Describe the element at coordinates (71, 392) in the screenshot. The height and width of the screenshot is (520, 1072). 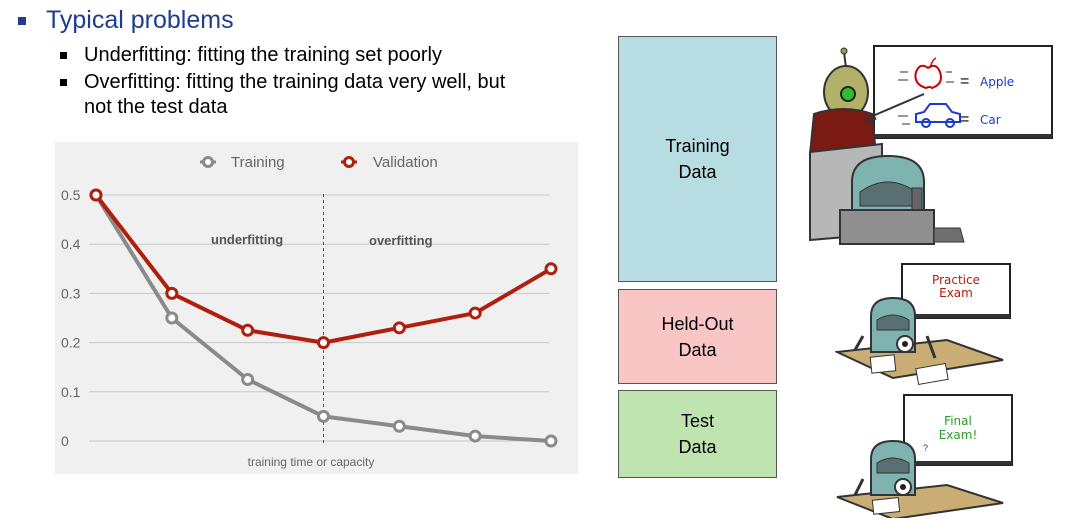
I see `y-tick-label: 0.1` at that location.